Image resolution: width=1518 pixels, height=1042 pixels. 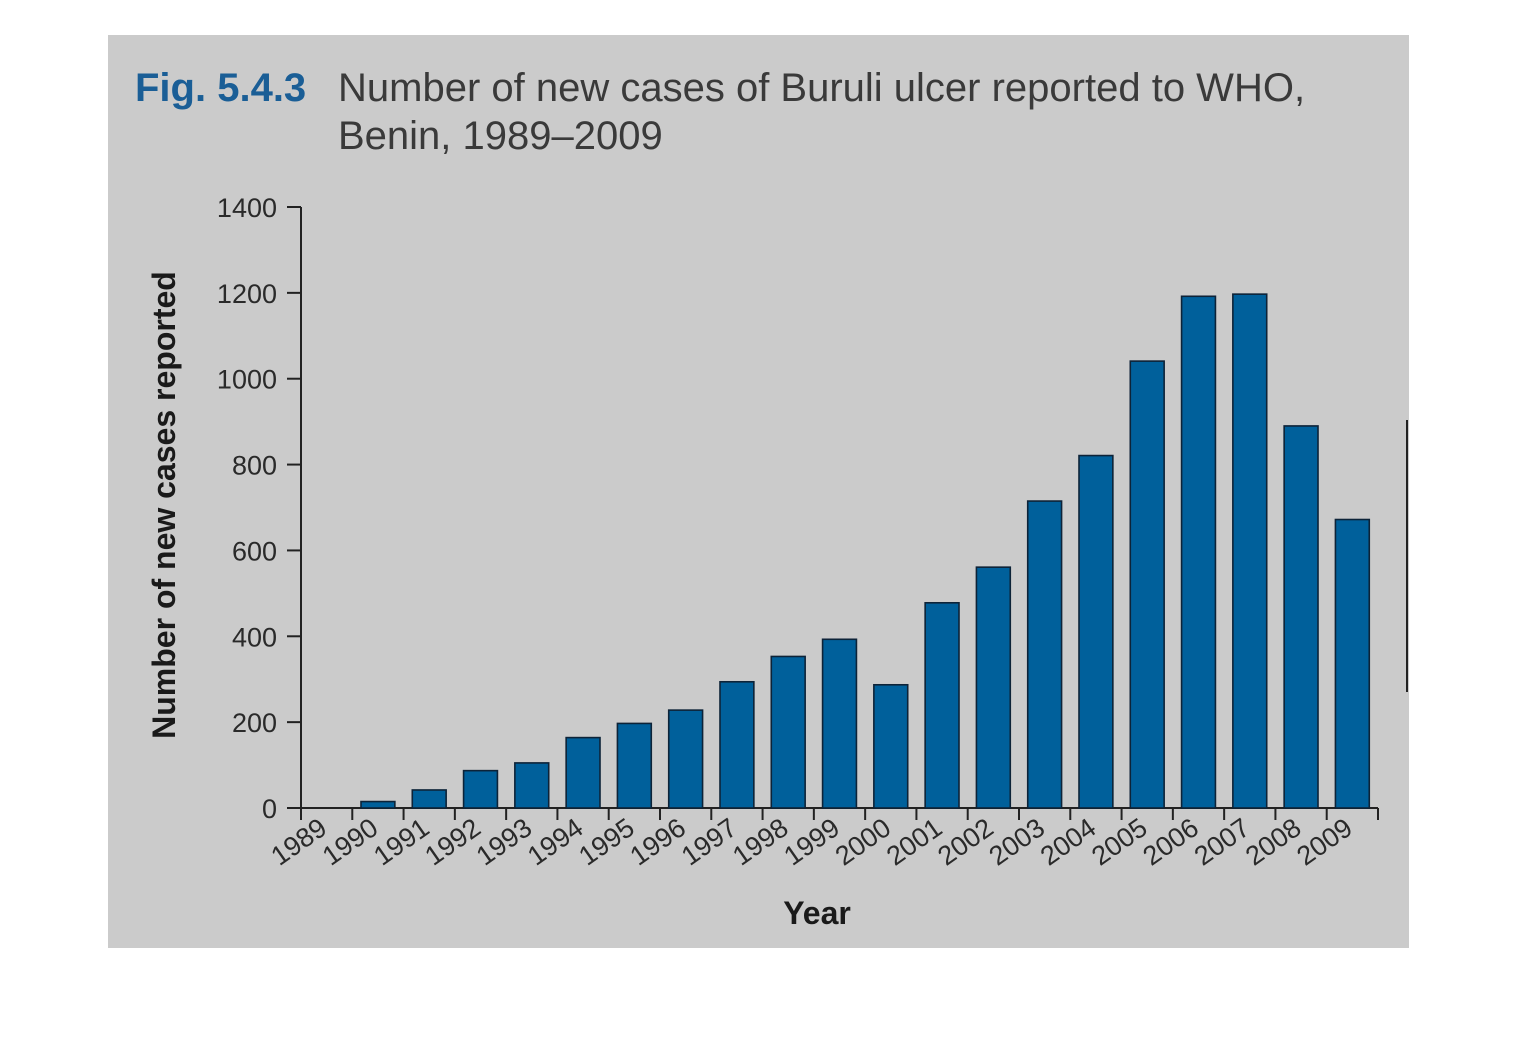 I want to click on x-tick-label-2007: 2007, so click(x=1222, y=841).